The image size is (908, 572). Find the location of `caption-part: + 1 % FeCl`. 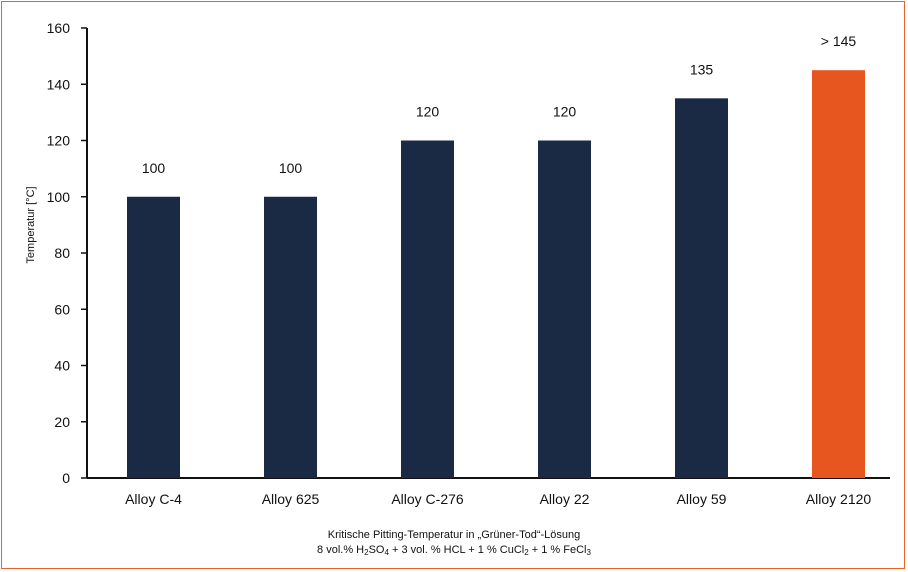

caption-part: + 1 % FeCl is located at coordinates (557, 550).